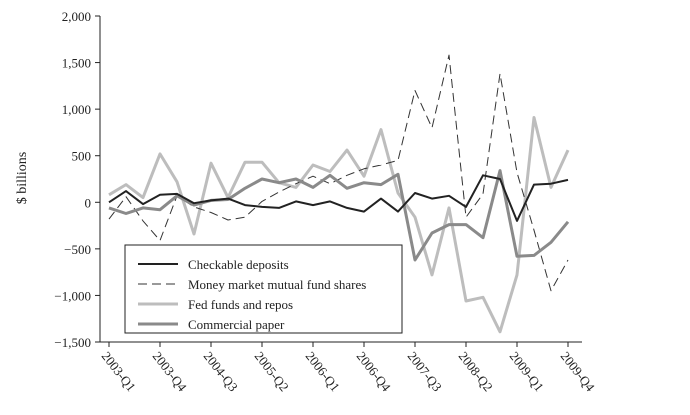 The width and height of the screenshot is (690, 415). I want to click on y-tick-label: −500, so click(77, 249).